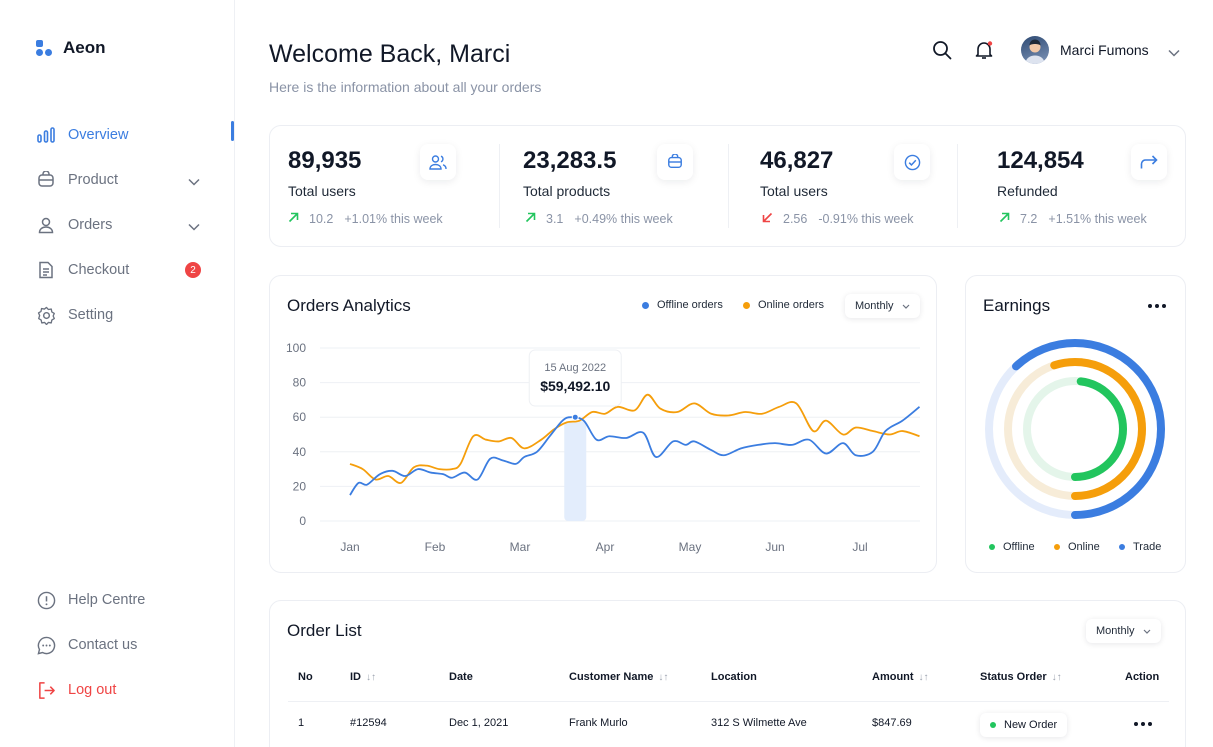 The height and width of the screenshot is (747, 1213). I want to click on sidebar-item-overview: Overview, so click(119, 135).